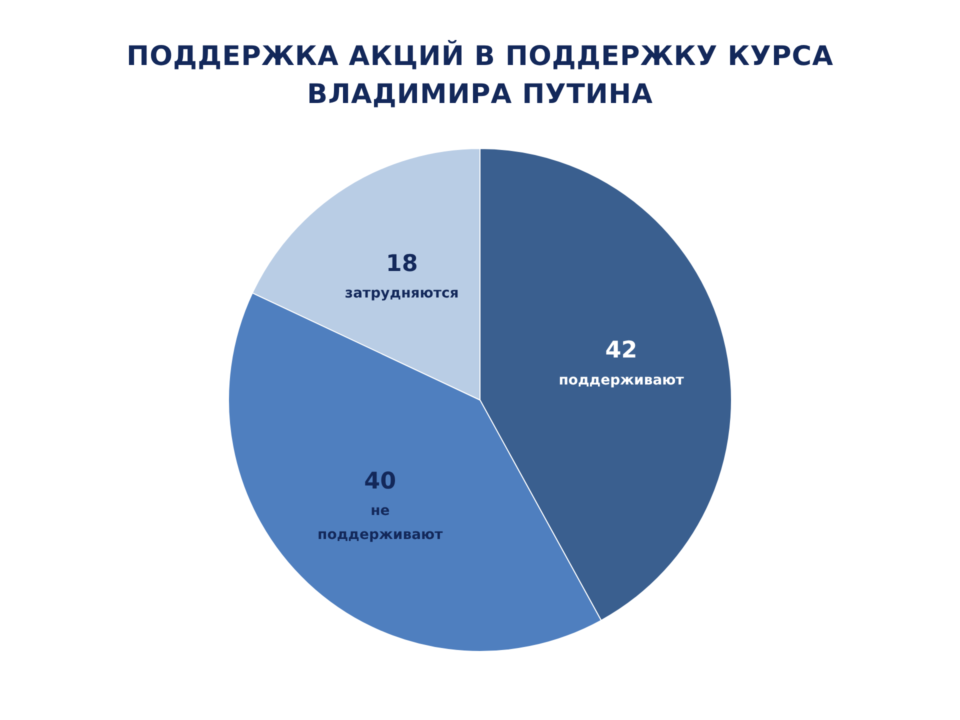 The height and width of the screenshot is (720, 960). What do you see at coordinates (402, 263) in the screenshot?
I see `data-label: 18` at bounding box center [402, 263].